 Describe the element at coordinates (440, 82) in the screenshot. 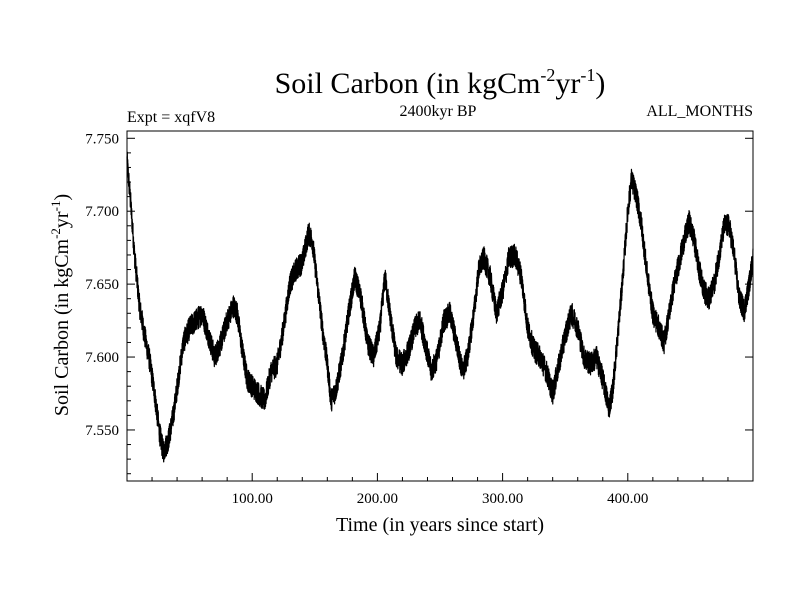

I see `chart-title: Soil Carbon (in kgCm-2yr-1)` at that location.